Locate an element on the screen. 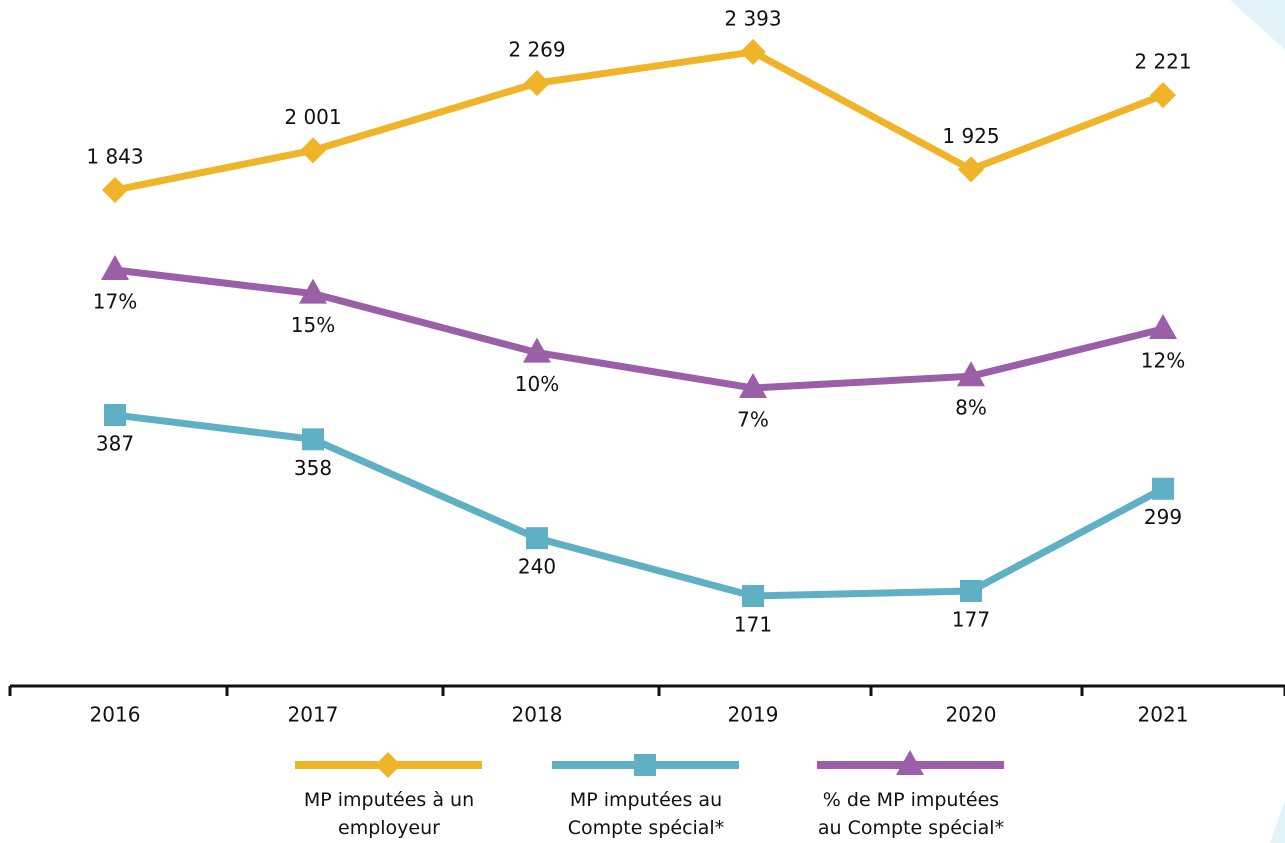  data-label: 2 221 is located at coordinates (1162, 62).